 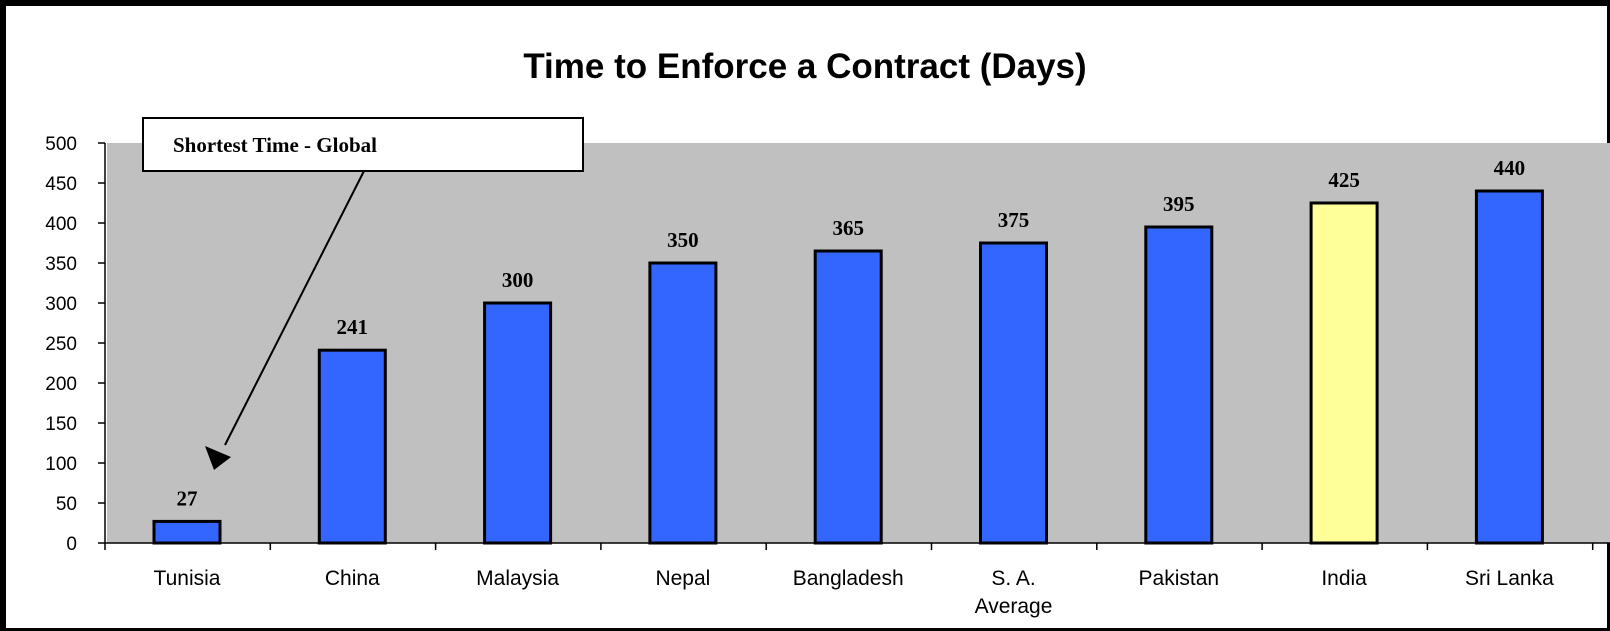 I want to click on y-tick-label: 100, so click(x=61, y=464).